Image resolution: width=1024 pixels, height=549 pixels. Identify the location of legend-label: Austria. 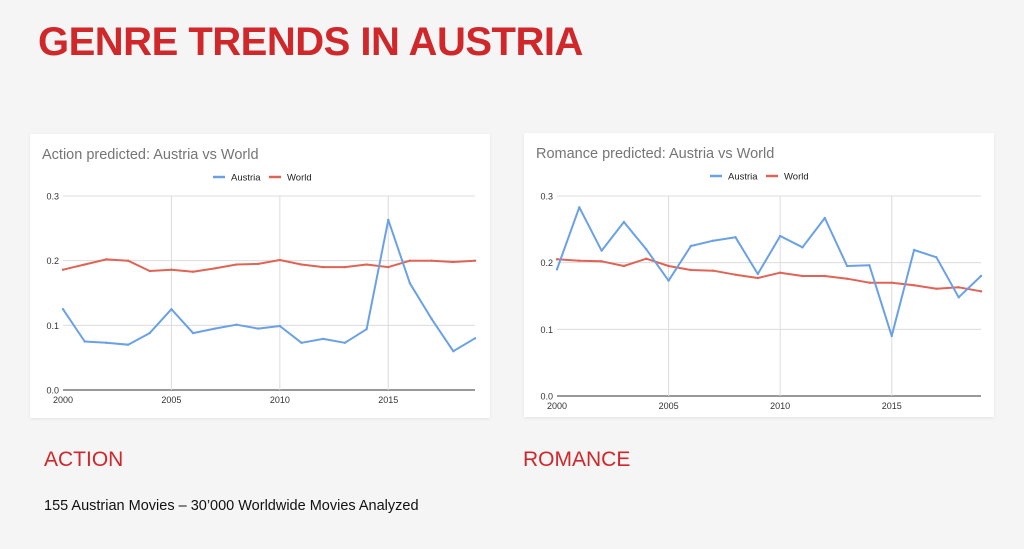
(246, 178).